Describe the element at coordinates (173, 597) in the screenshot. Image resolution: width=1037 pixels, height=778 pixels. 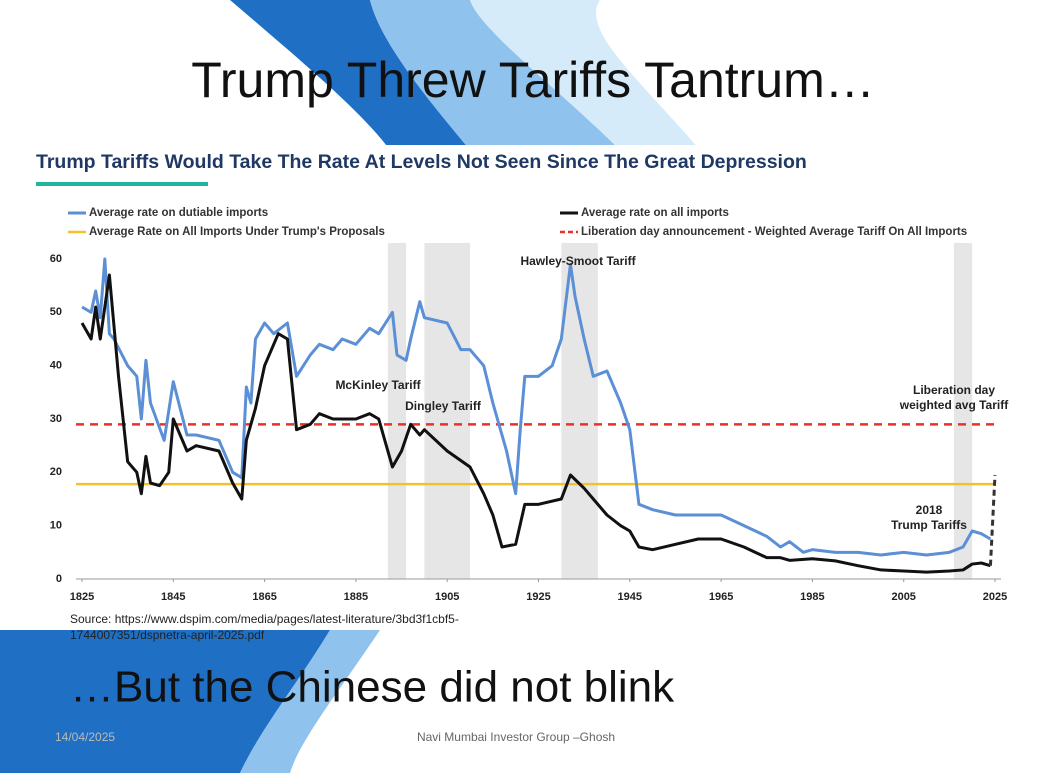
I see `x-tick-label: 1845` at that location.